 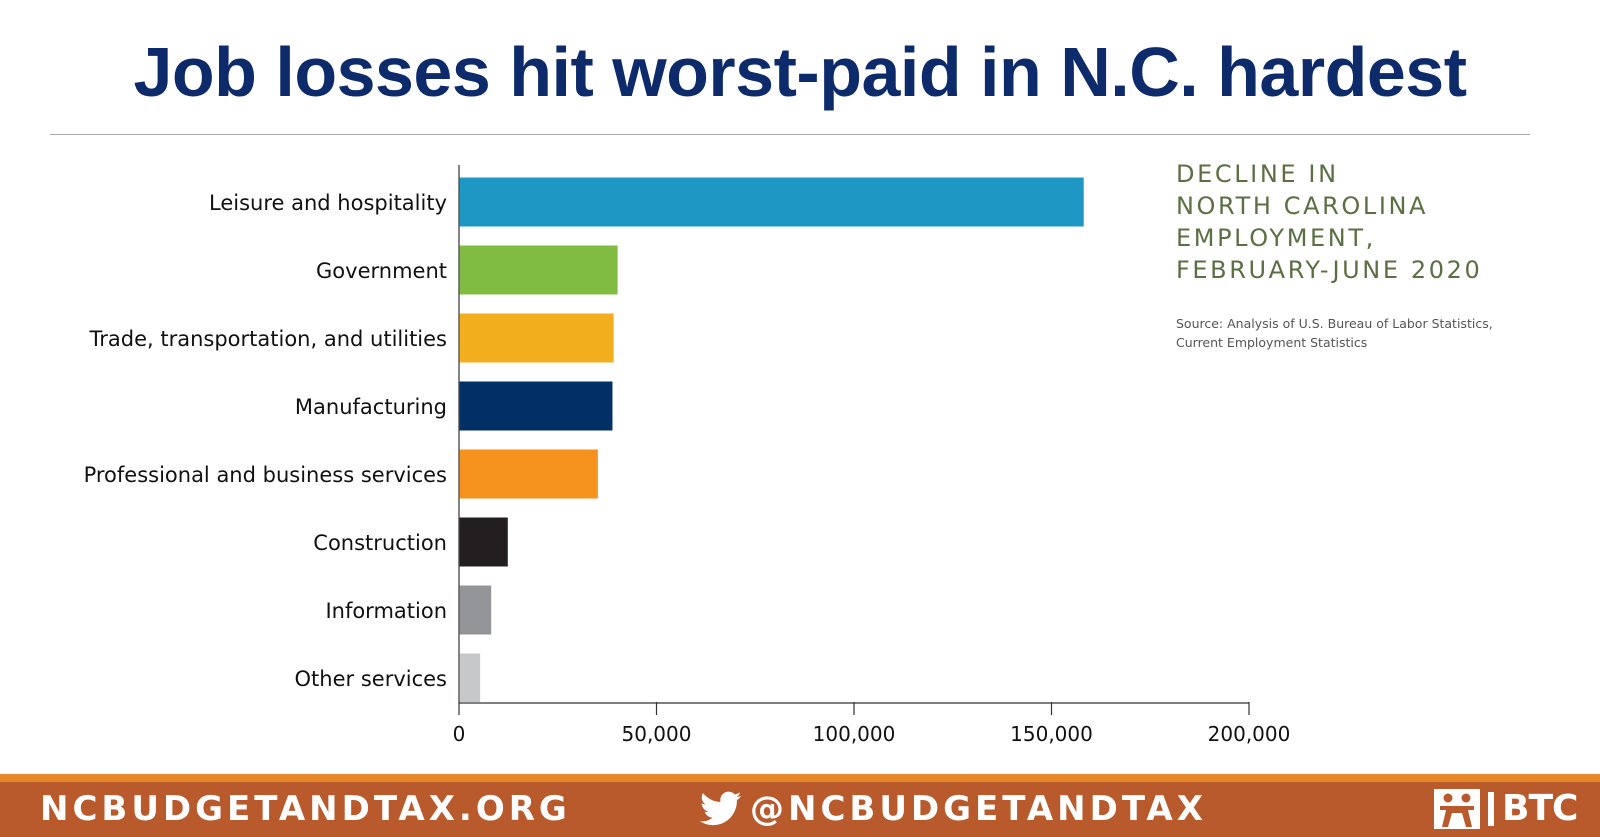 I want to click on source-line-2: Current Employment Statistics, so click(x=1272, y=342).